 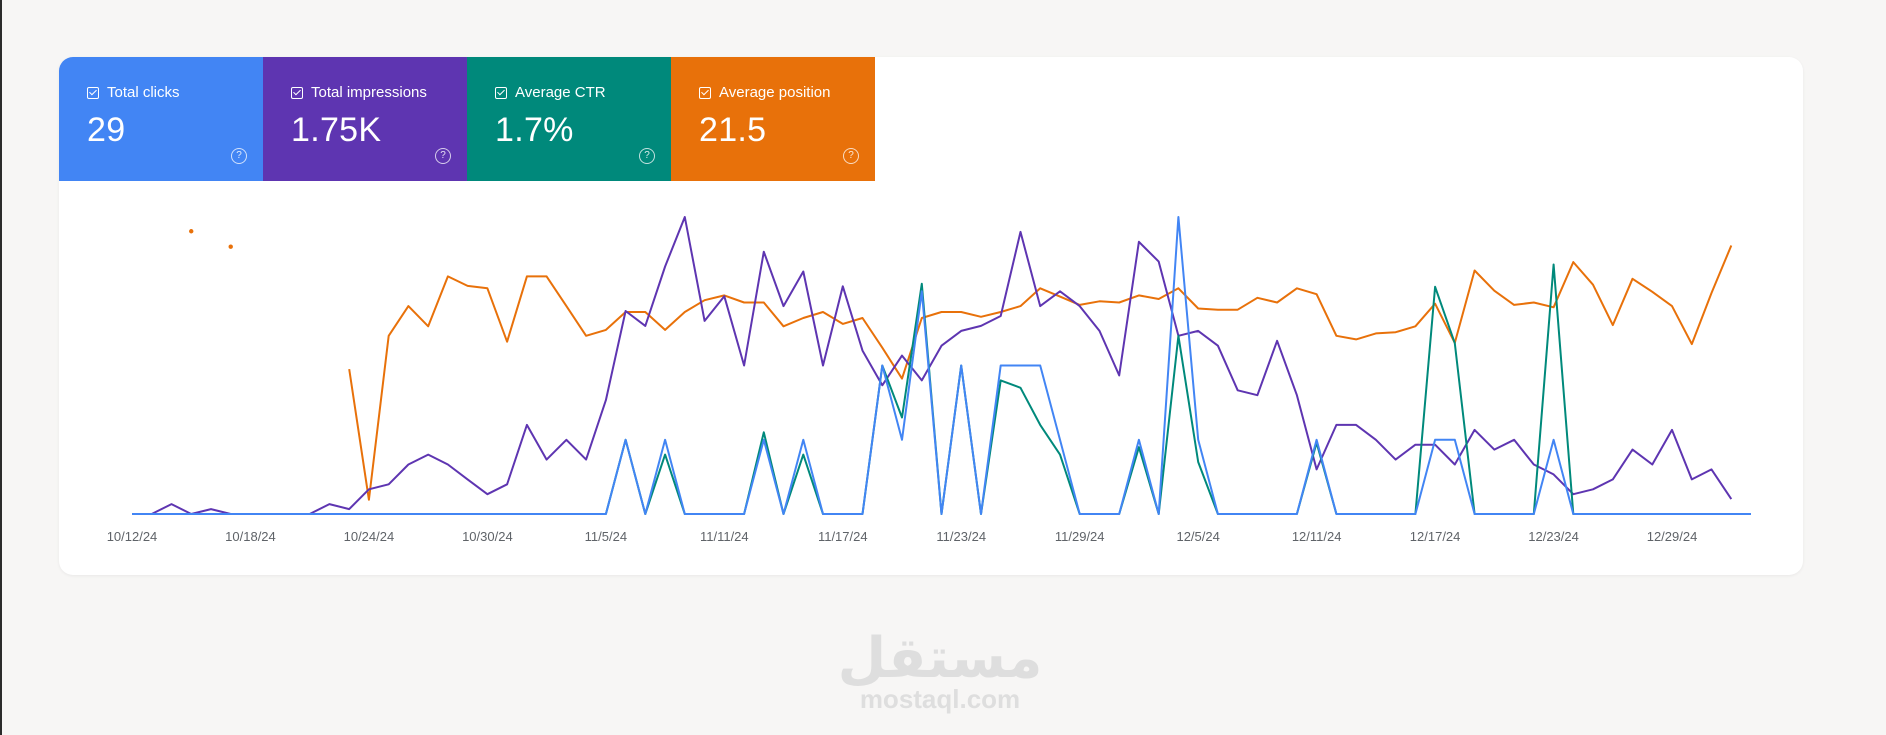 I want to click on tile-average-ctr: Average CTR 1.7% ?, so click(x=569, y=119).